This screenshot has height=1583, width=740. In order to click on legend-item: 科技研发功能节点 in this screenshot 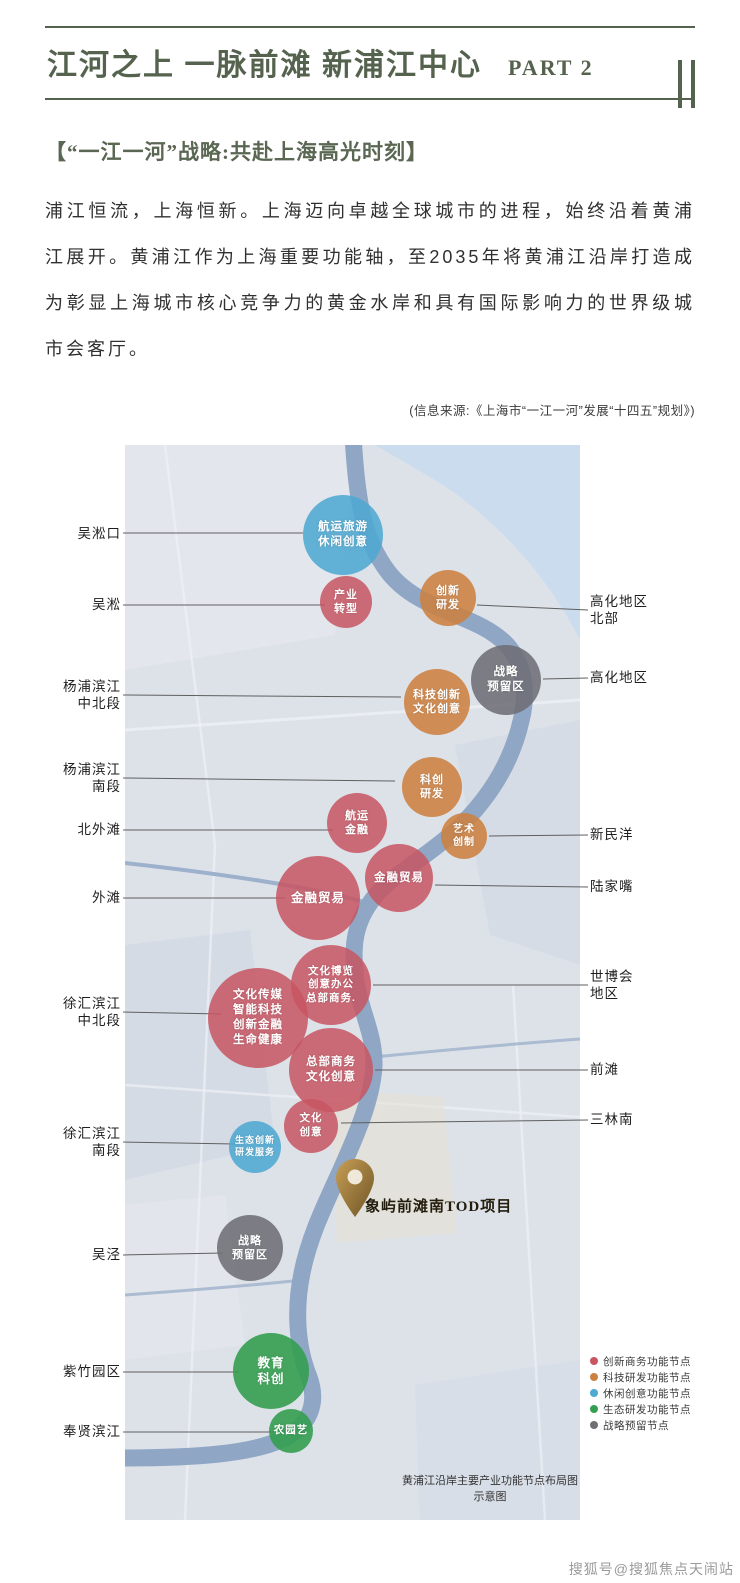, I will do `click(640, 1377)`.